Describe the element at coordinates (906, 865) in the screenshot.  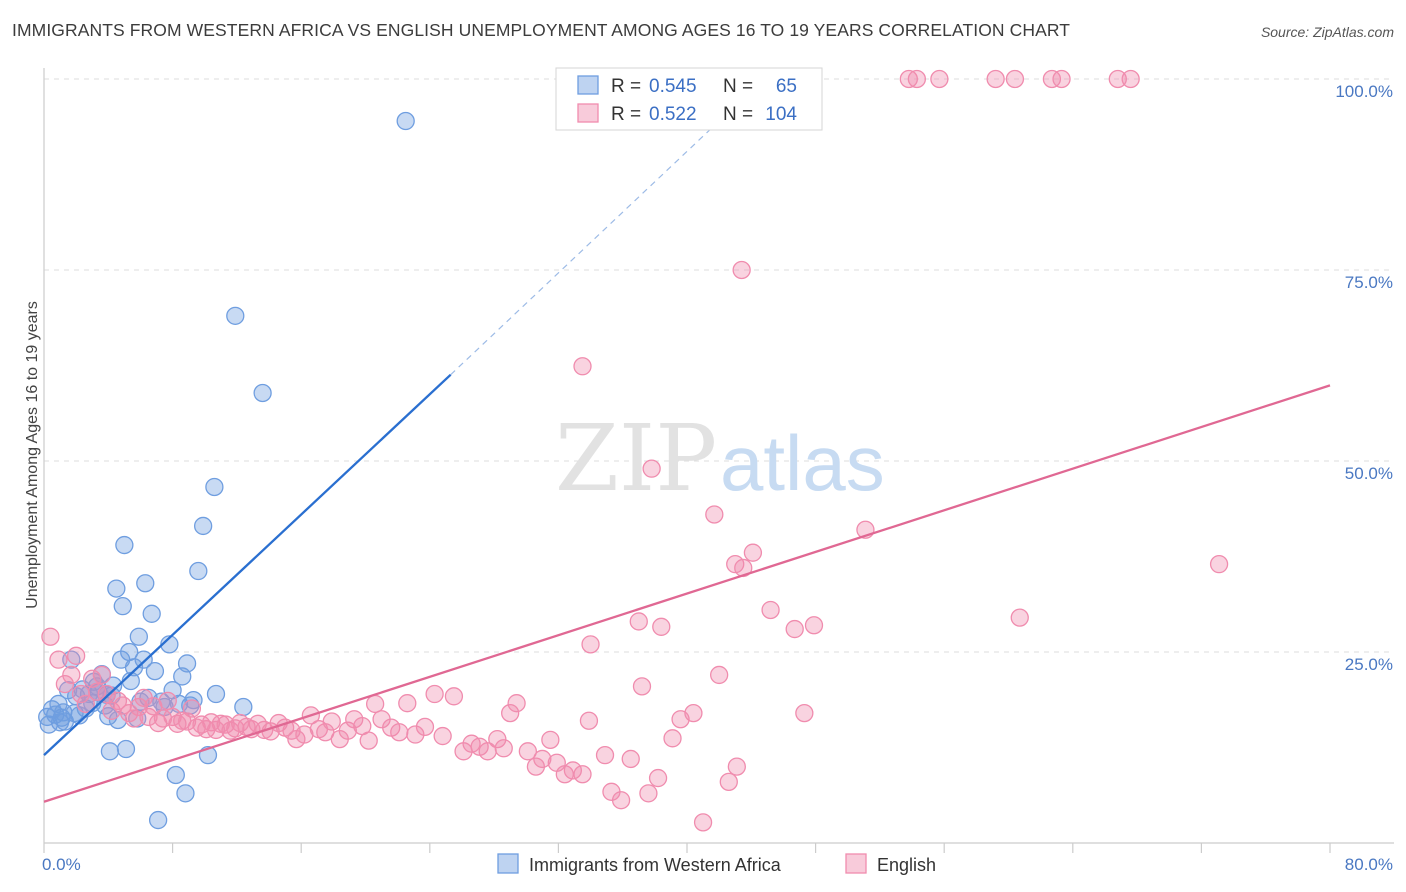
I see `series-legend-label: English` at that location.